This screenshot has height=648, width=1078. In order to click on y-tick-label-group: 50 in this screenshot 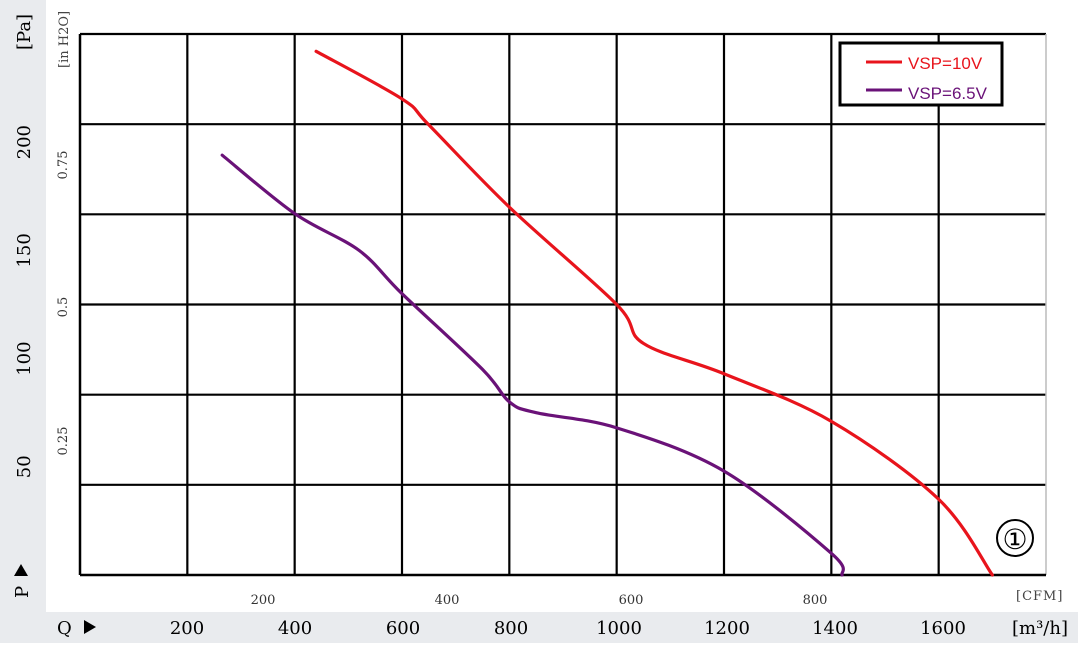, I will do `click(24, 466)`.